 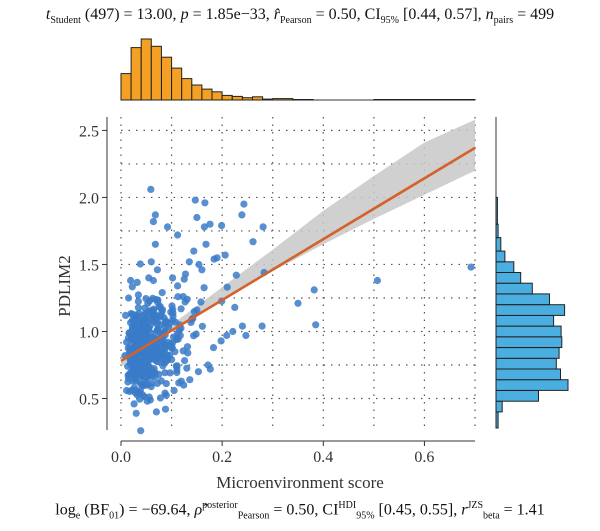 What do you see at coordinates (346, 14) in the screenshot?
I see `r-value: = 0.50, CI` at bounding box center [346, 14].